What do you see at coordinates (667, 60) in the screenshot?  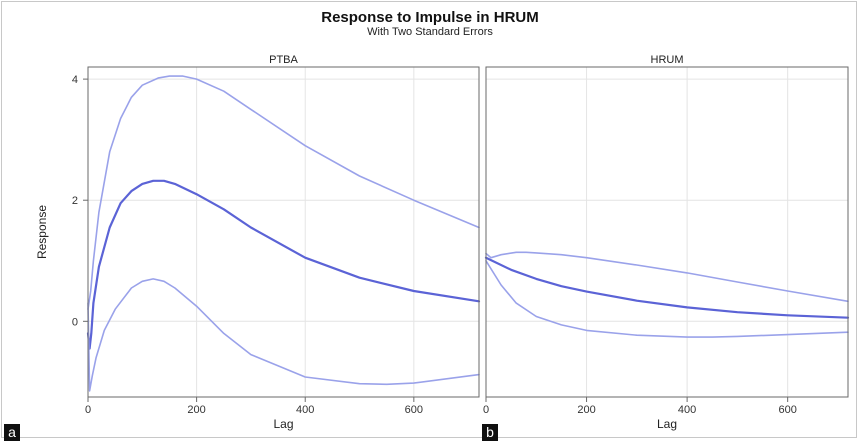 I see `panel-title: HRUM` at bounding box center [667, 60].